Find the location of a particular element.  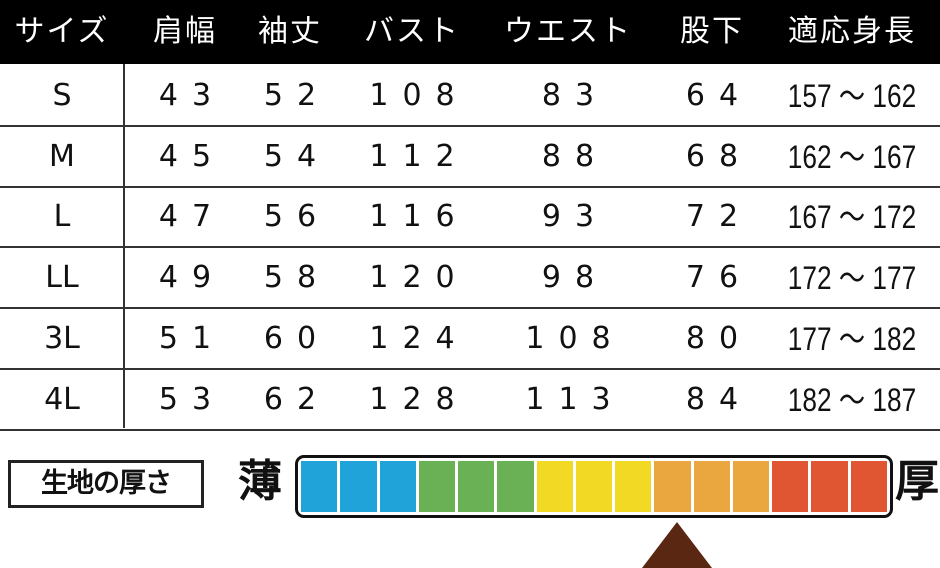

table-cell: 128 is located at coordinates (419, 399).